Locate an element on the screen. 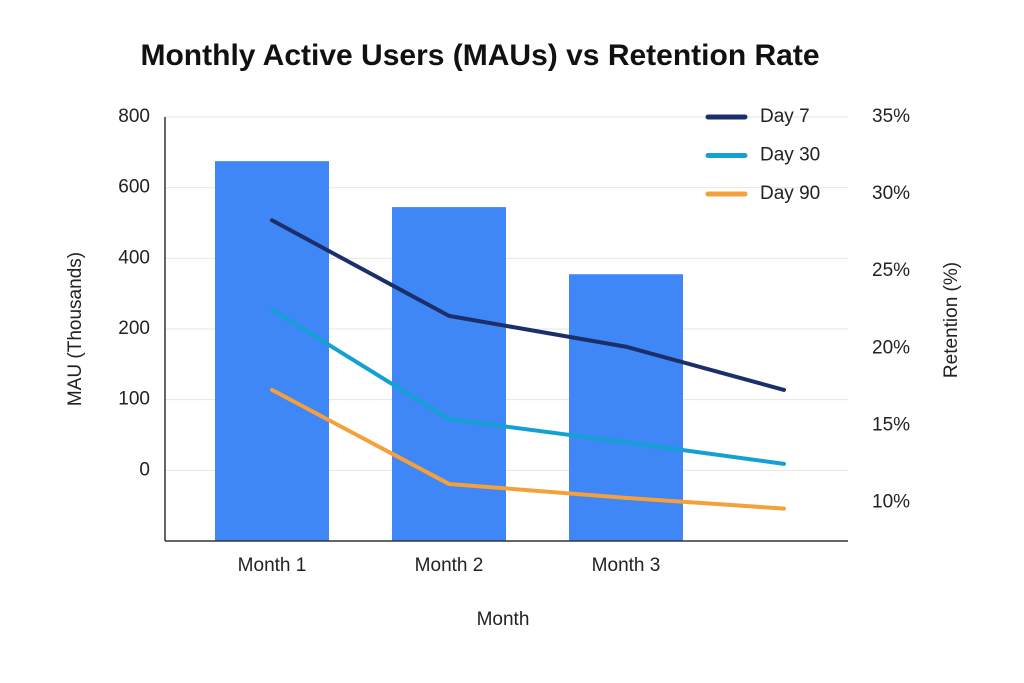 The height and width of the screenshot is (683, 1024). y2-tick-label: 10% is located at coordinates (891, 501).